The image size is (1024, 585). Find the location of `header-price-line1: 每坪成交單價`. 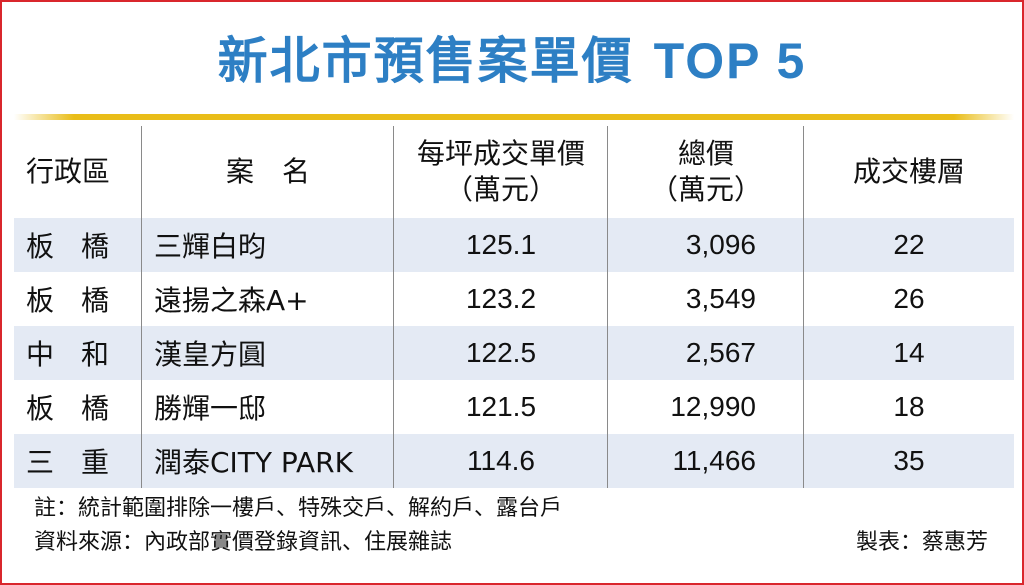

header-price-line1: 每坪成交單價 is located at coordinates (500, 153).